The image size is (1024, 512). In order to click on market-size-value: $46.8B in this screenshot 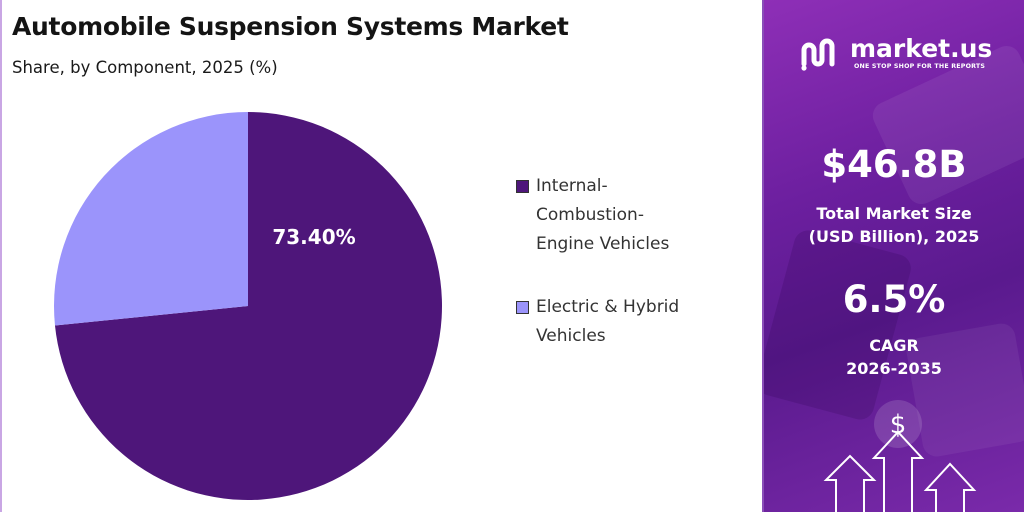, I will do `click(894, 164)`.